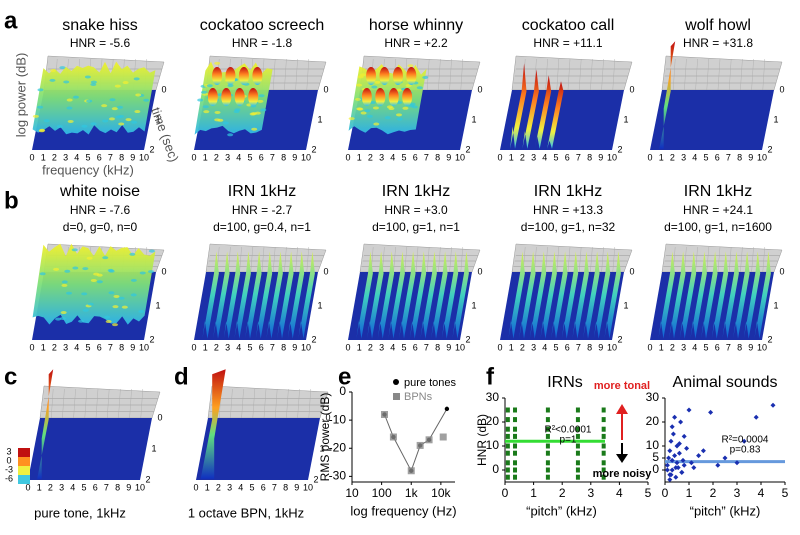  I want to click on hnr-label: HNR = -7.6, so click(100, 210).